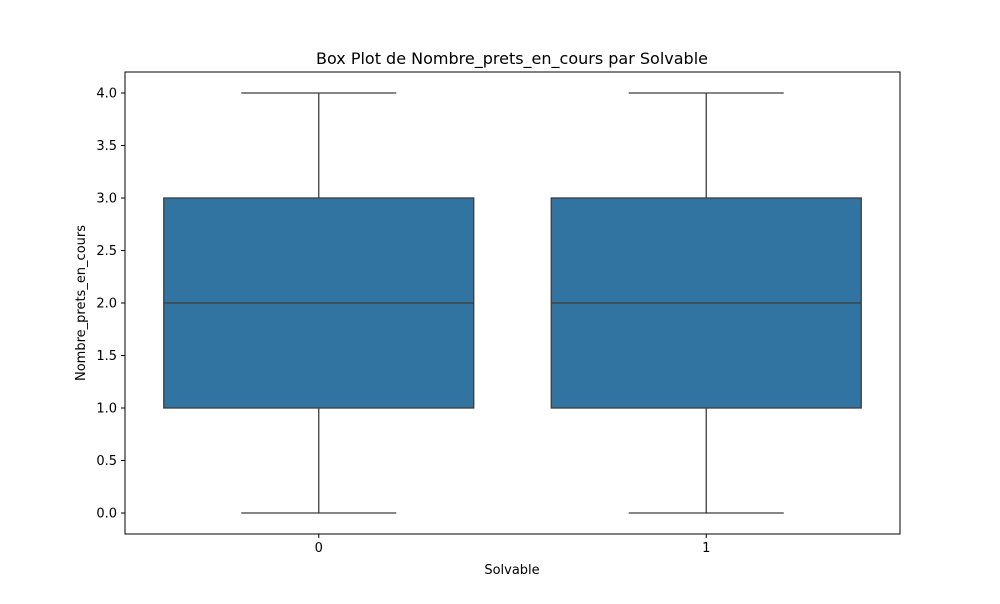 This screenshot has width=1000, height=604. What do you see at coordinates (511, 570) in the screenshot?
I see `x-axis-label: Solvable` at bounding box center [511, 570].